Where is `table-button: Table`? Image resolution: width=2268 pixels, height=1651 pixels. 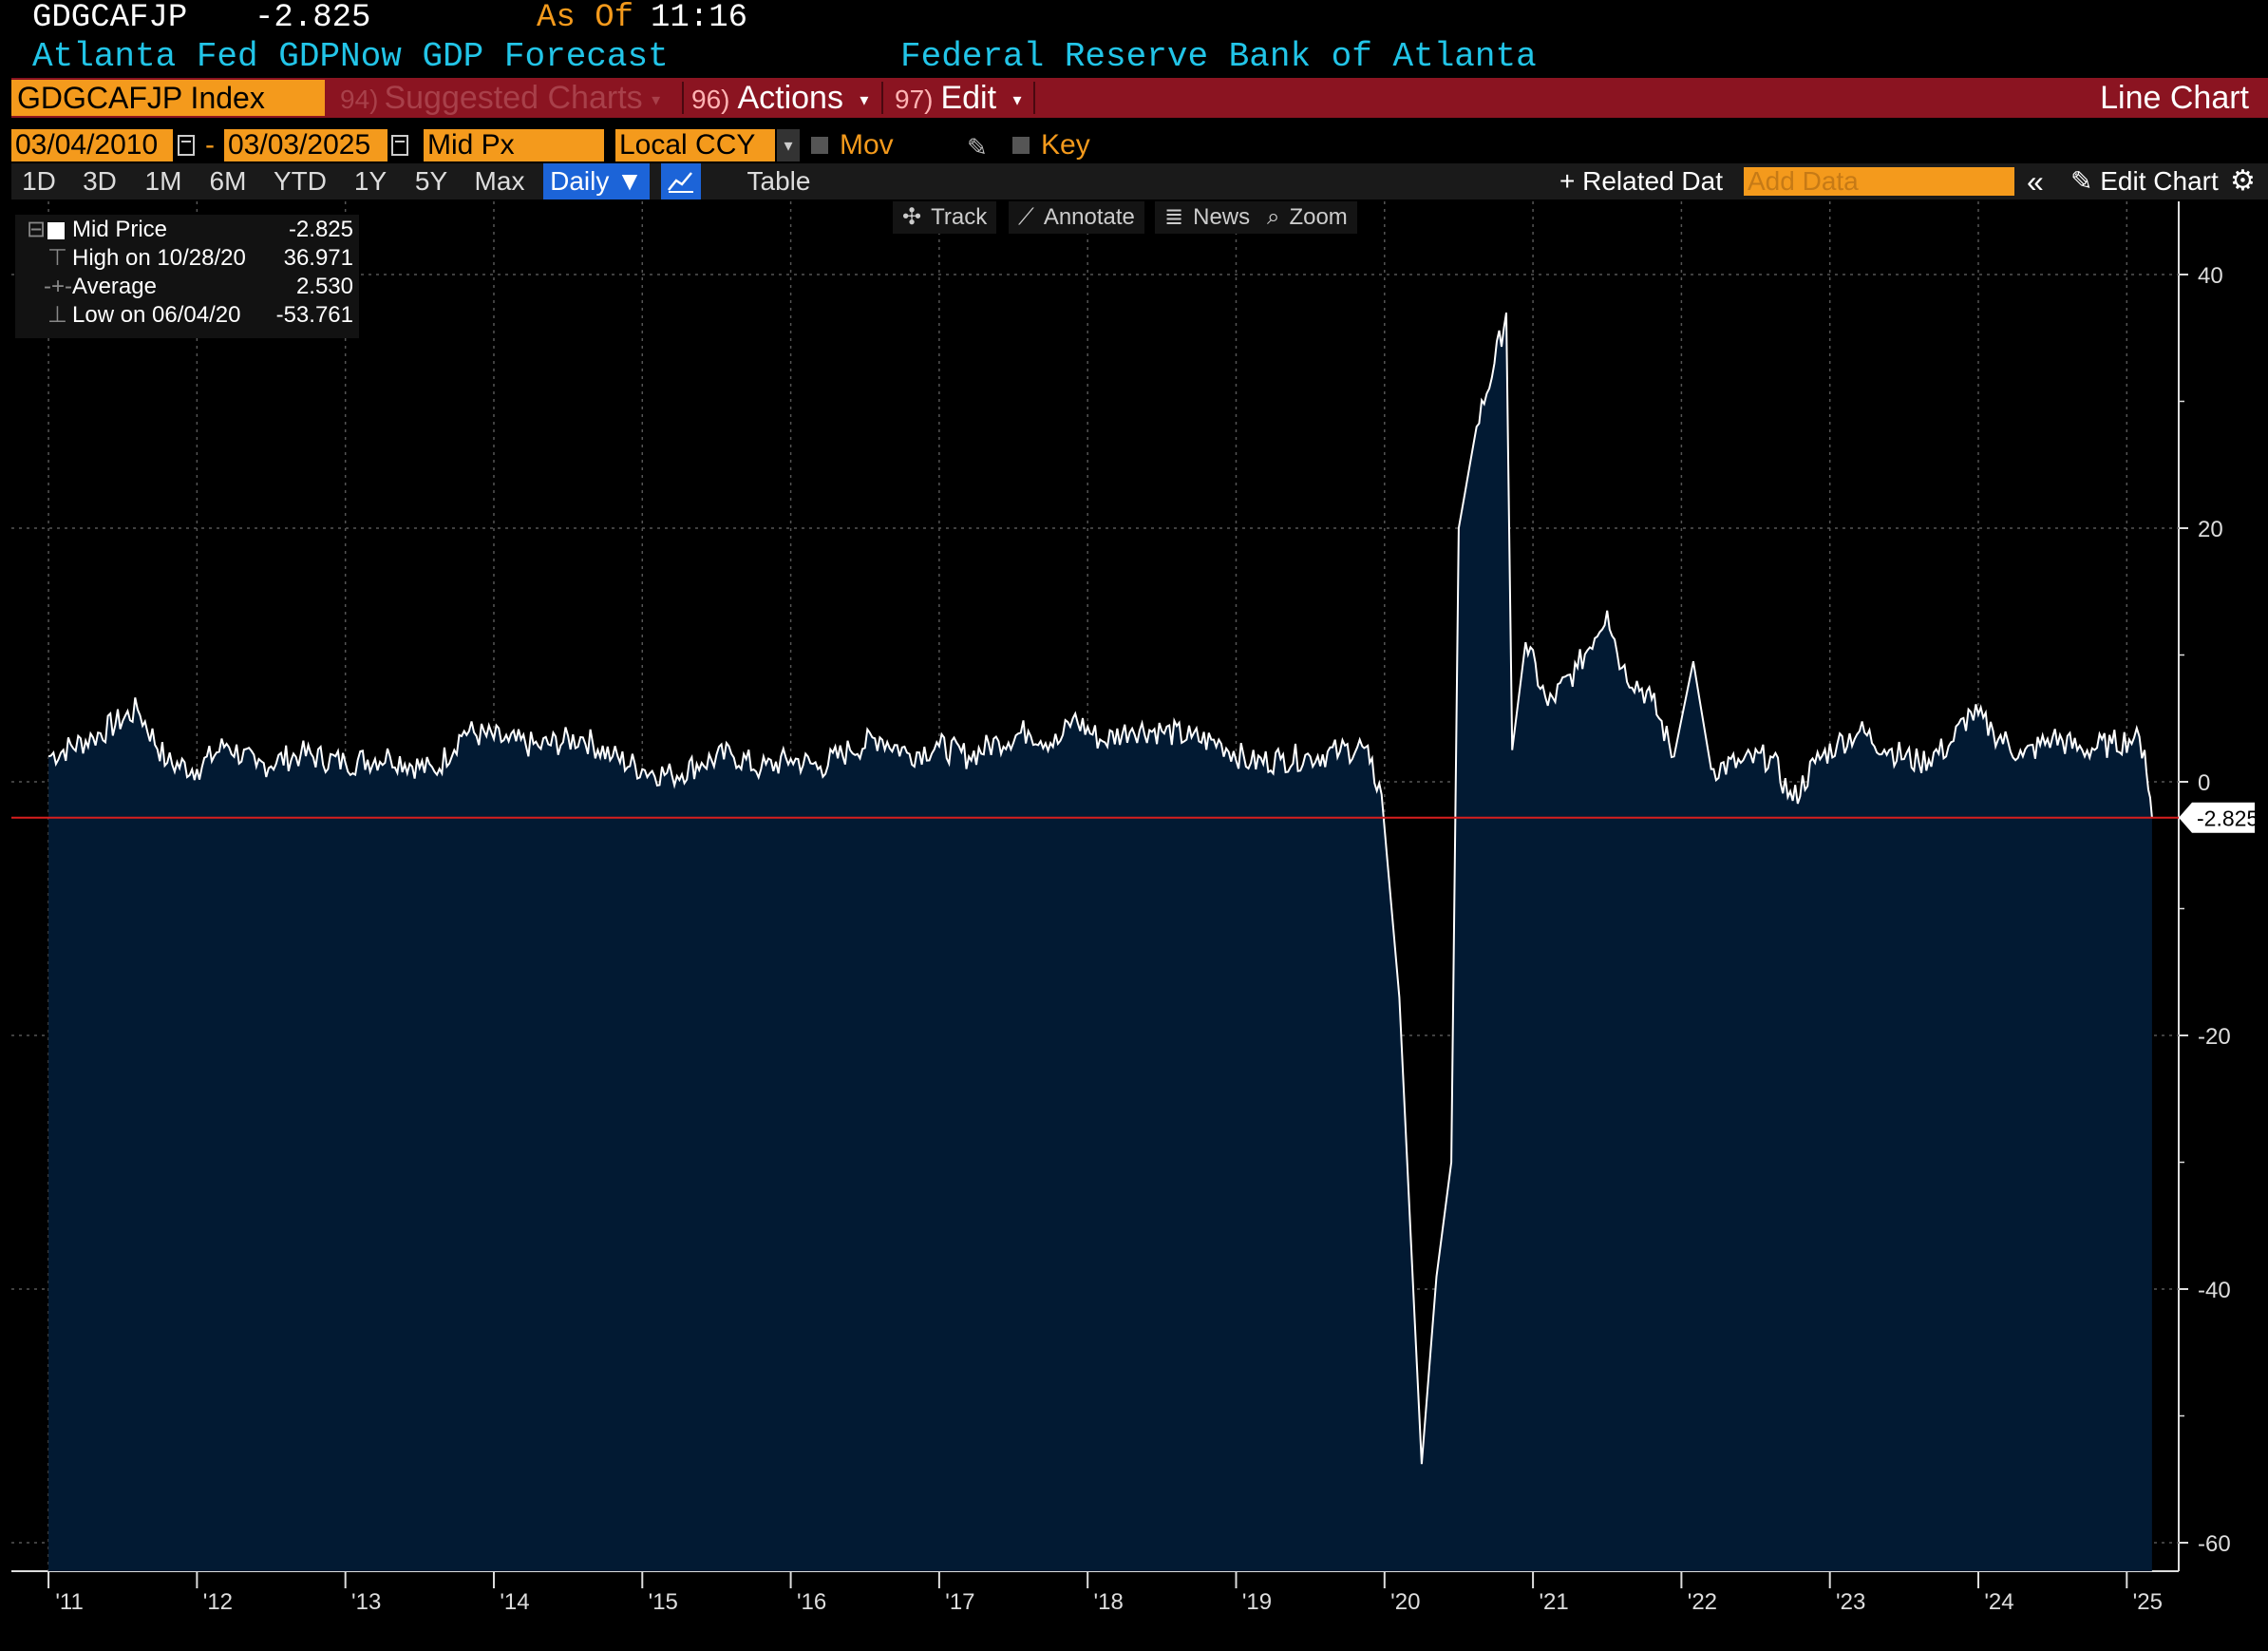
table-button: Table is located at coordinates (779, 181).